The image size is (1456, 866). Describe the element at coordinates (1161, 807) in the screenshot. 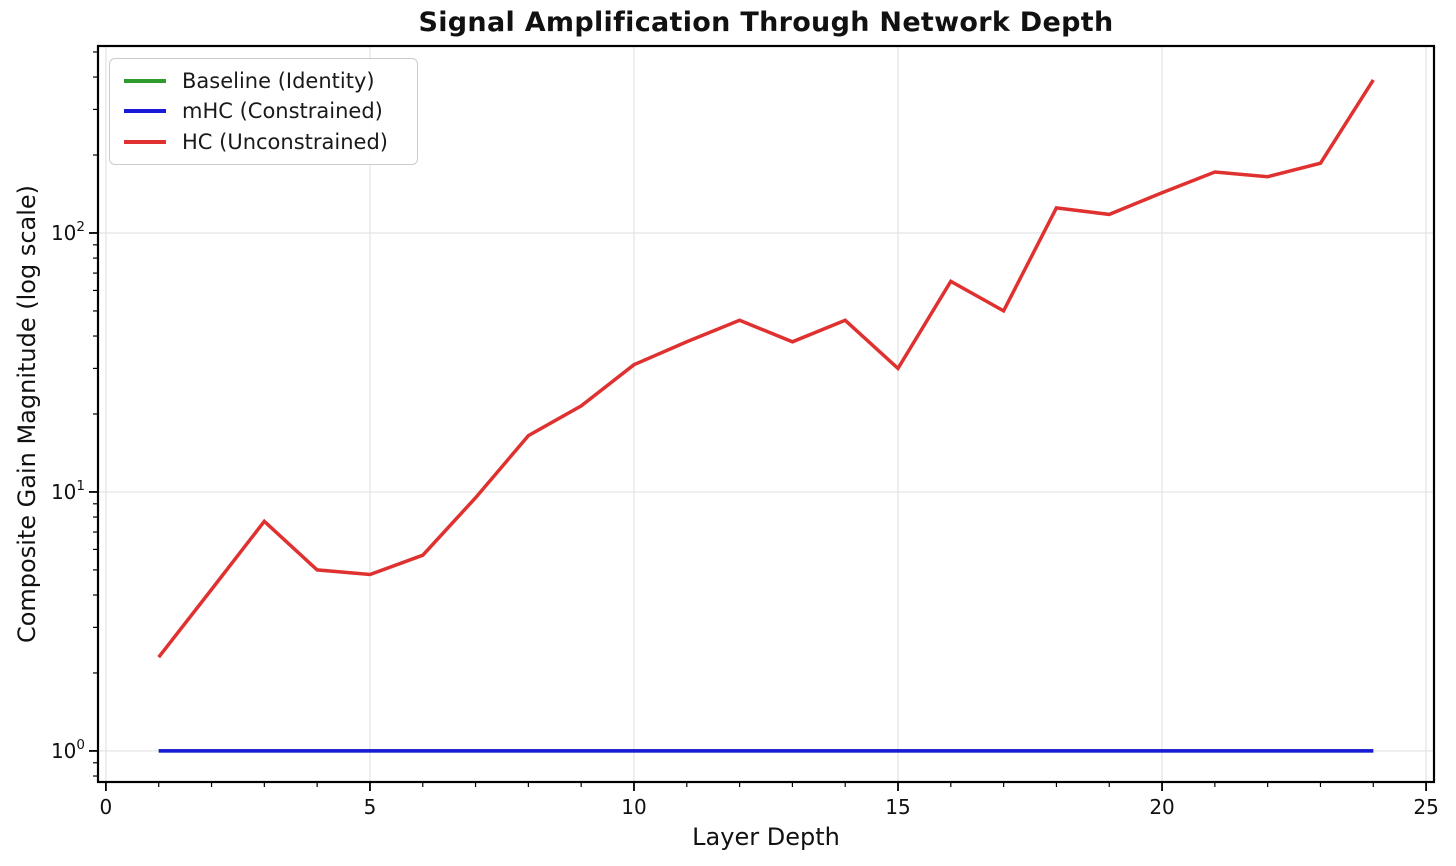

I see `svg-text: 20` at that location.